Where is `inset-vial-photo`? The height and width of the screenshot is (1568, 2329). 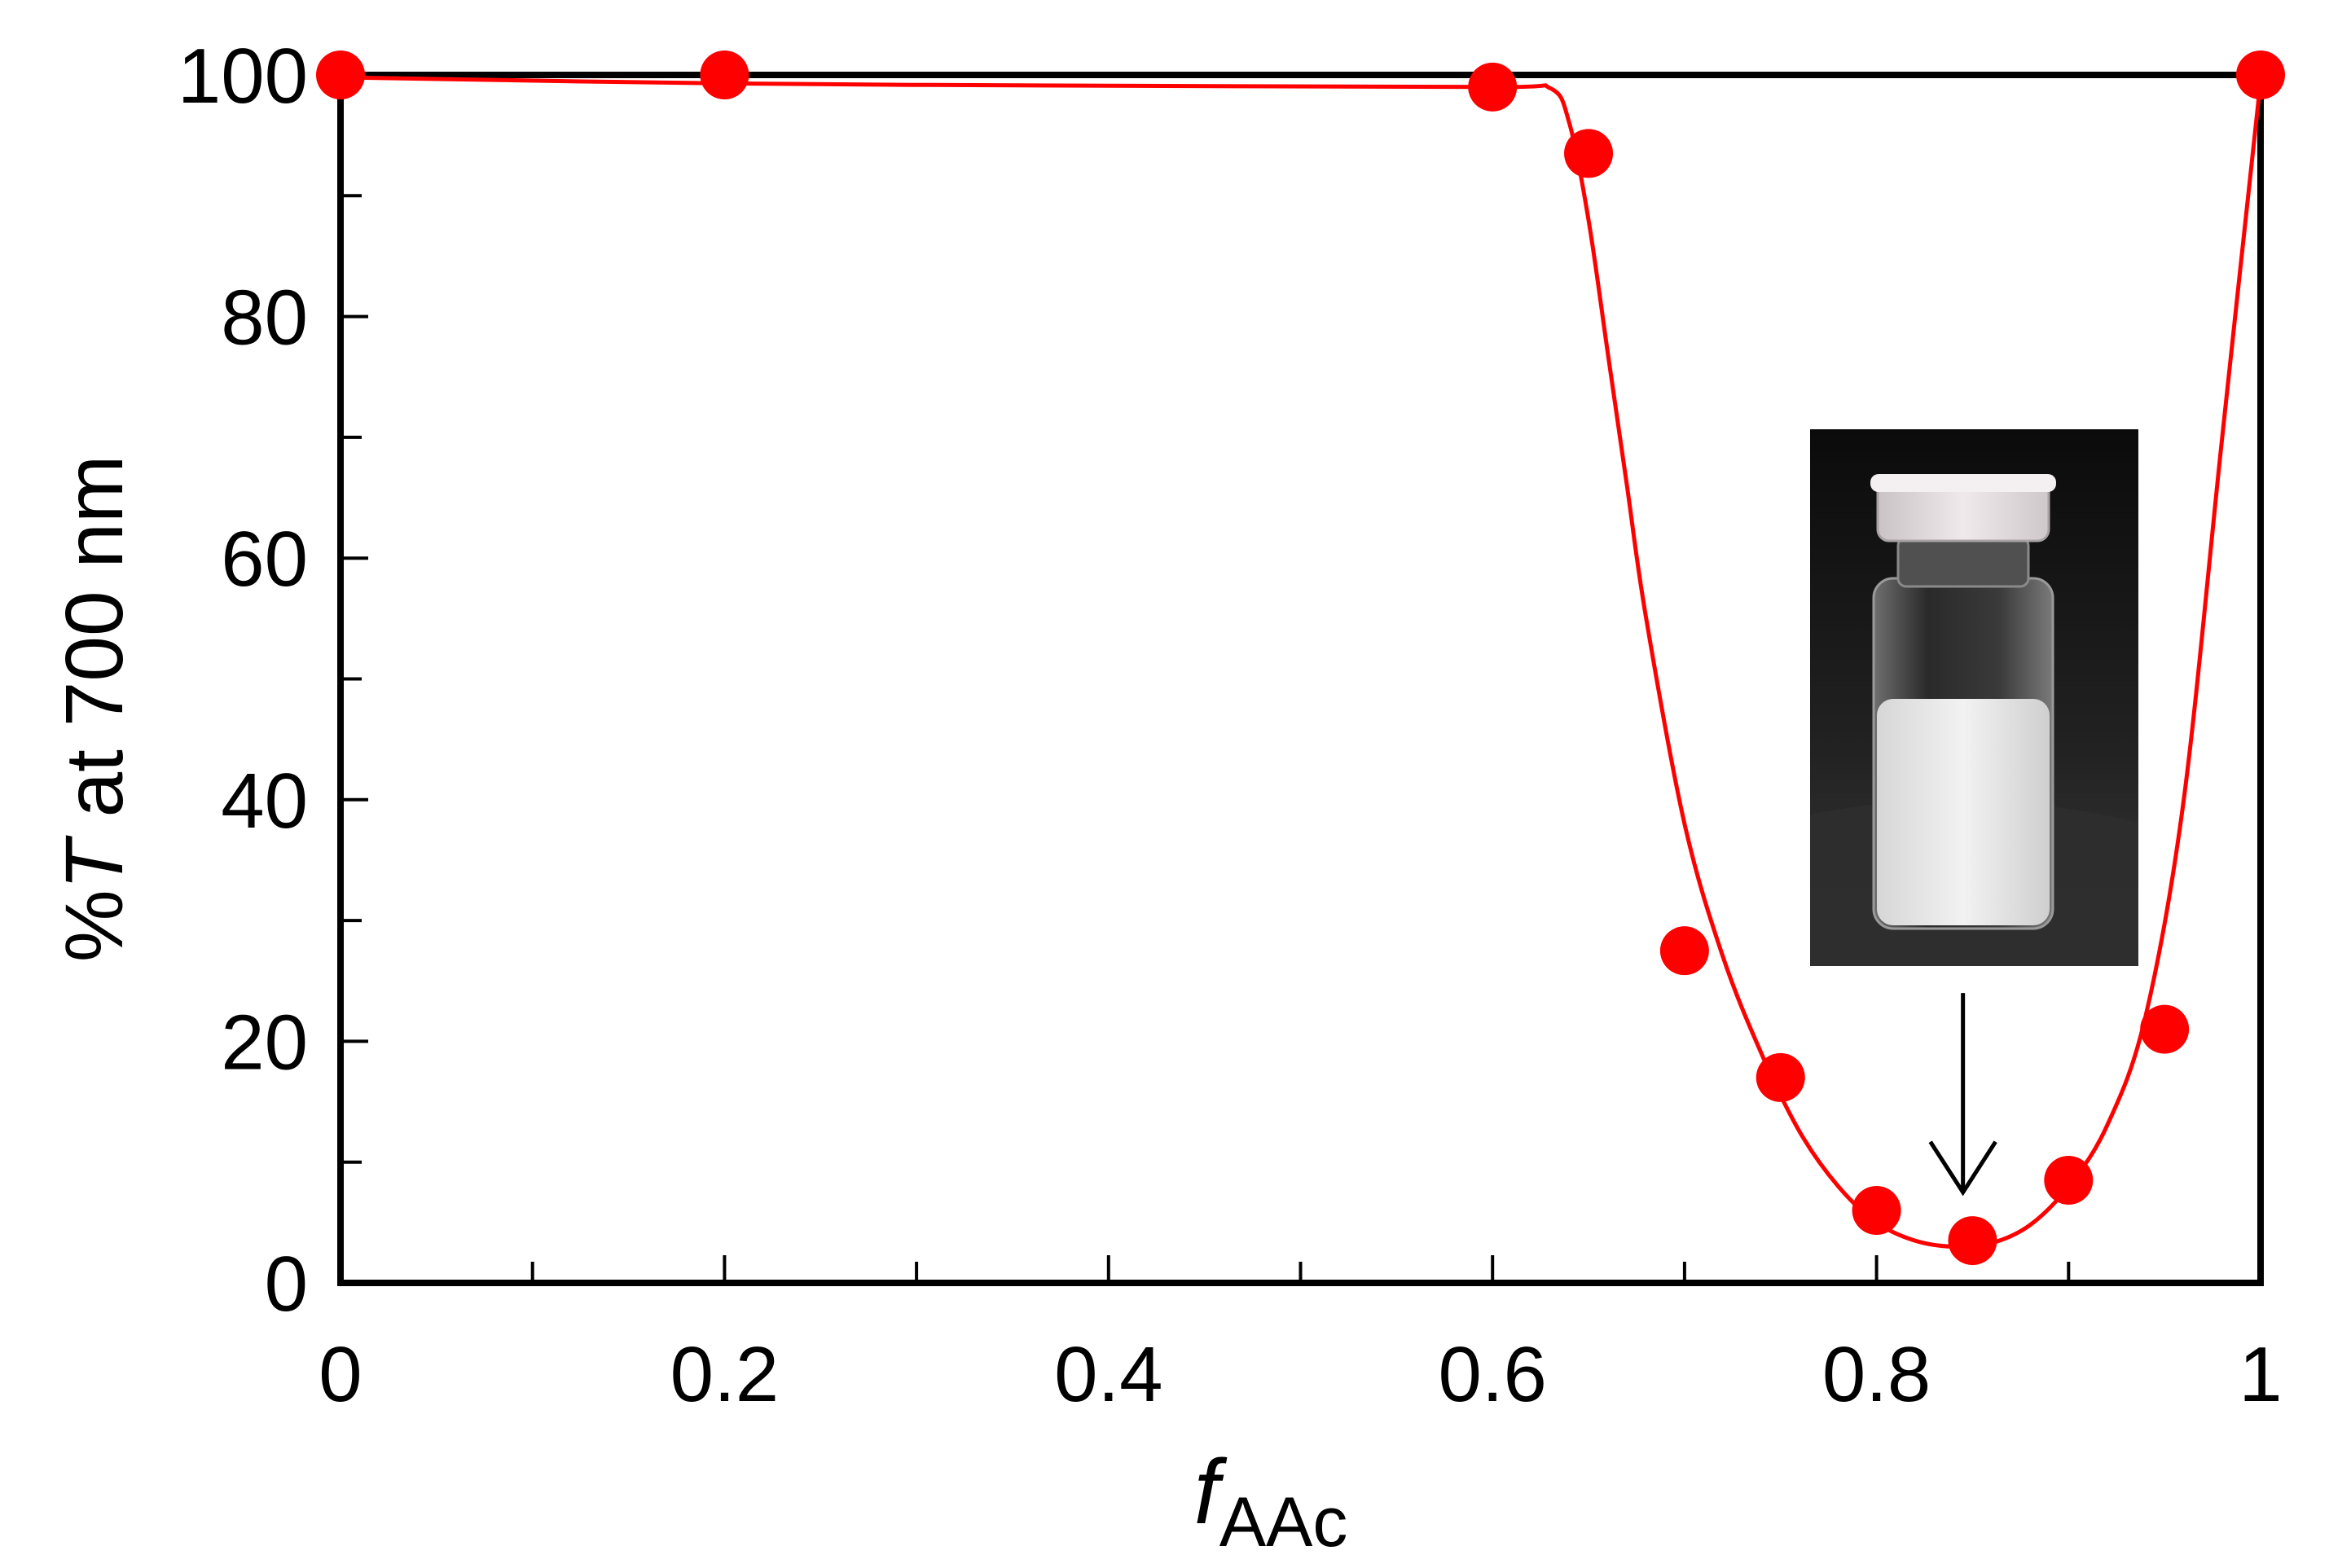
inset-vial-photo is located at coordinates (1974, 697).